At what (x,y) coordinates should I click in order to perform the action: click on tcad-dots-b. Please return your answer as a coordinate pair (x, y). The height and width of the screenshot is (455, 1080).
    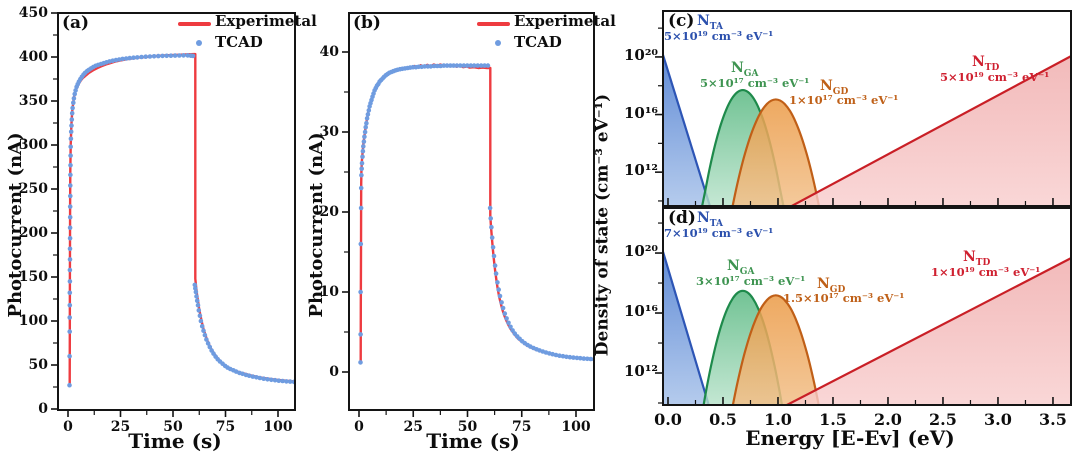
    Looking at the image, I should click on (476, 214).